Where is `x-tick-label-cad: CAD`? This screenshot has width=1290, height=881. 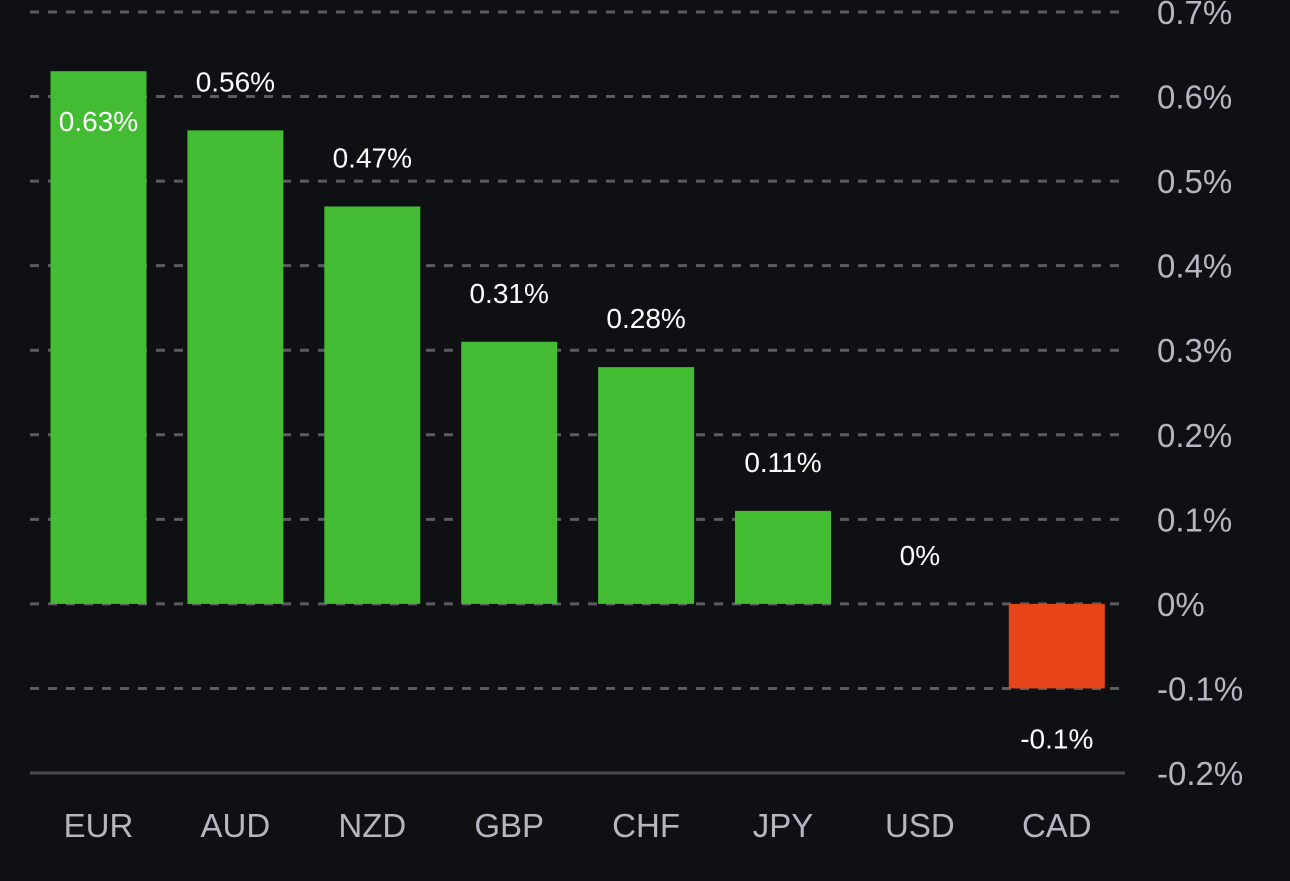
x-tick-label-cad: CAD is located at coordinates (1057, 825).